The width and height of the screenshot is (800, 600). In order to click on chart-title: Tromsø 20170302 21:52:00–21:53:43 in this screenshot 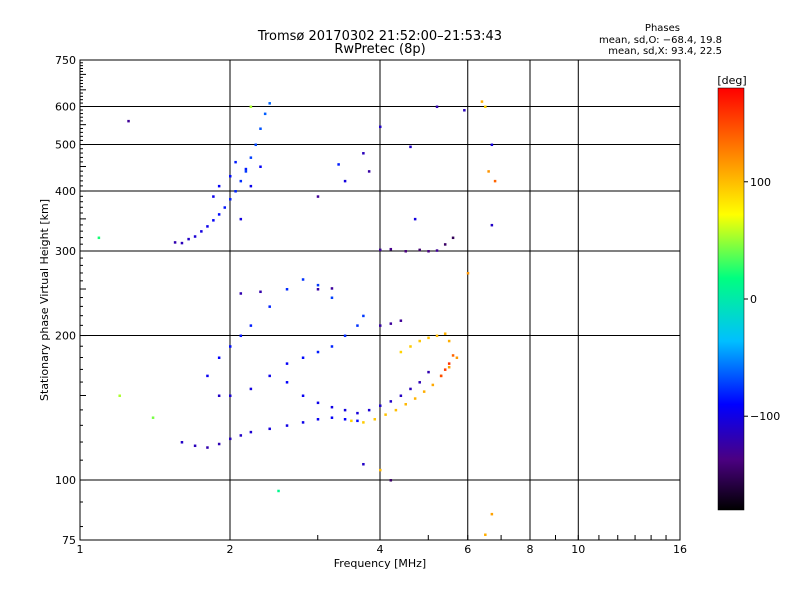, I will do `click(379, 36)`.